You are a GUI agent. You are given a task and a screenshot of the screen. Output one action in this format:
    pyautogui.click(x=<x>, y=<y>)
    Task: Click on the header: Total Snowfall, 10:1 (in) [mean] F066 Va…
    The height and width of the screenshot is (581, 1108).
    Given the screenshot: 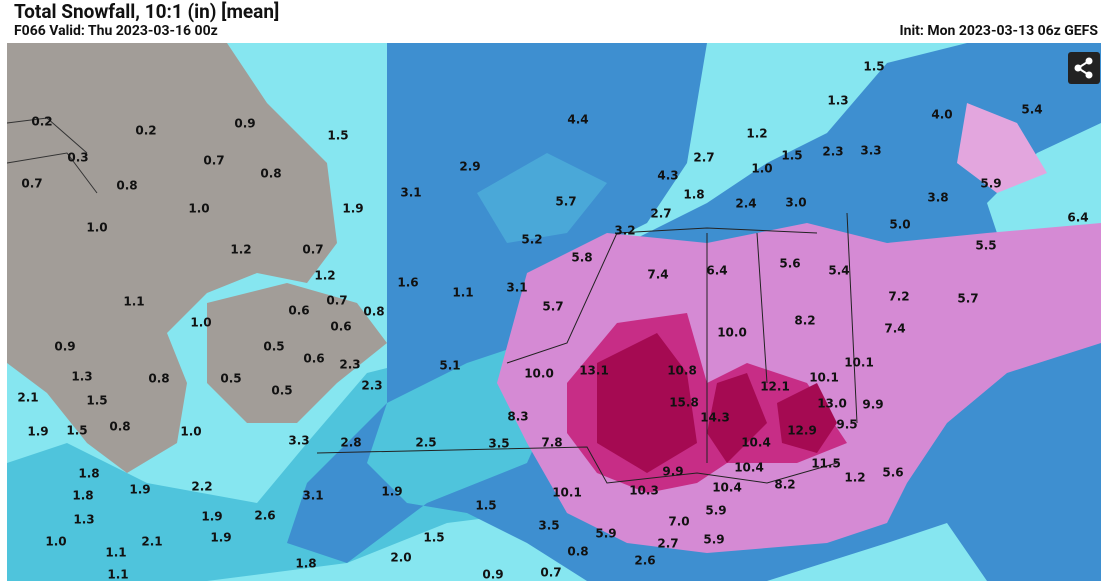 What is the action you would take?
    pyautogui.click(x=554, y=21)
    